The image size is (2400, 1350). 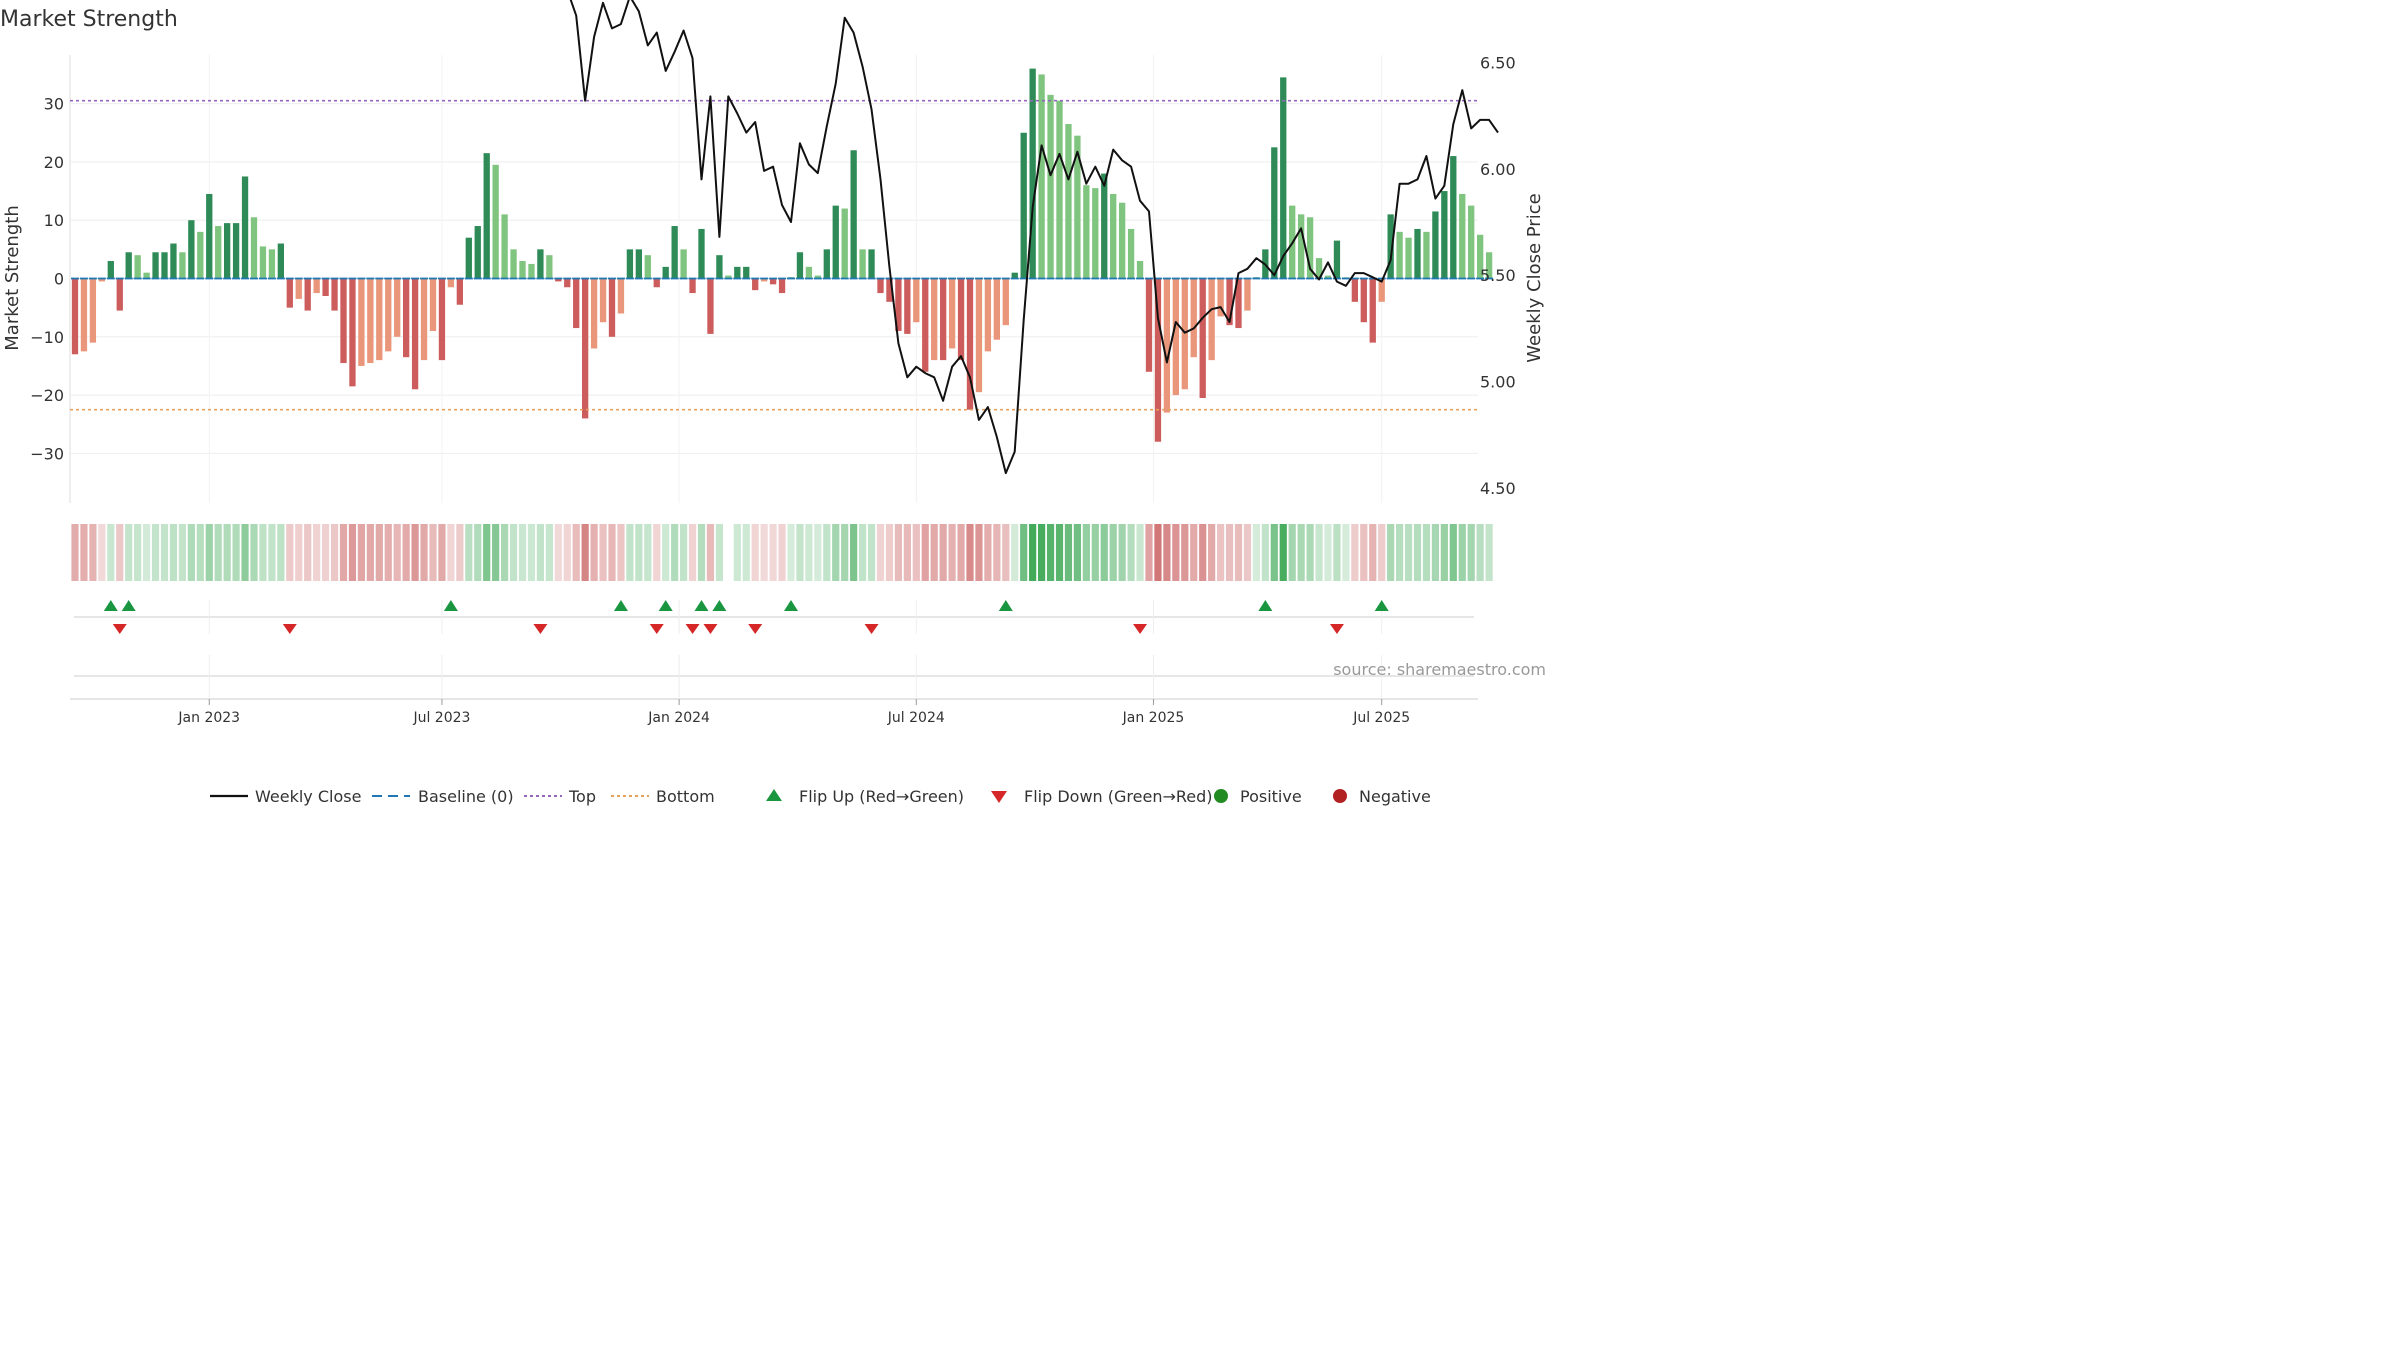 What do you see at coordinates (54, 104) in the screenshot?
I see `y-tick-label: 30` at bounding box center [54, 104].